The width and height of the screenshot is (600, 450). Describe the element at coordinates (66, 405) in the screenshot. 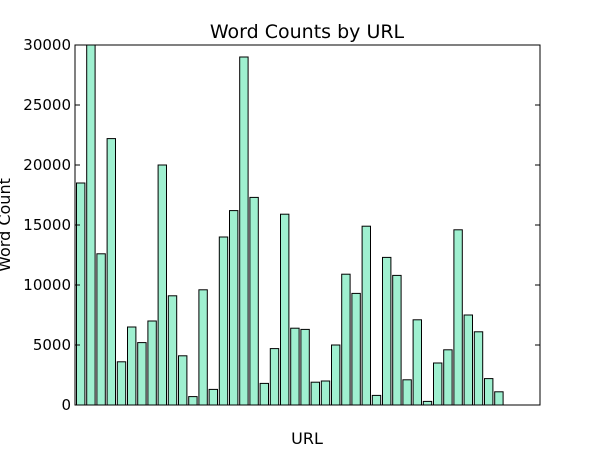

I see `y-tick-label: 0` at that location.